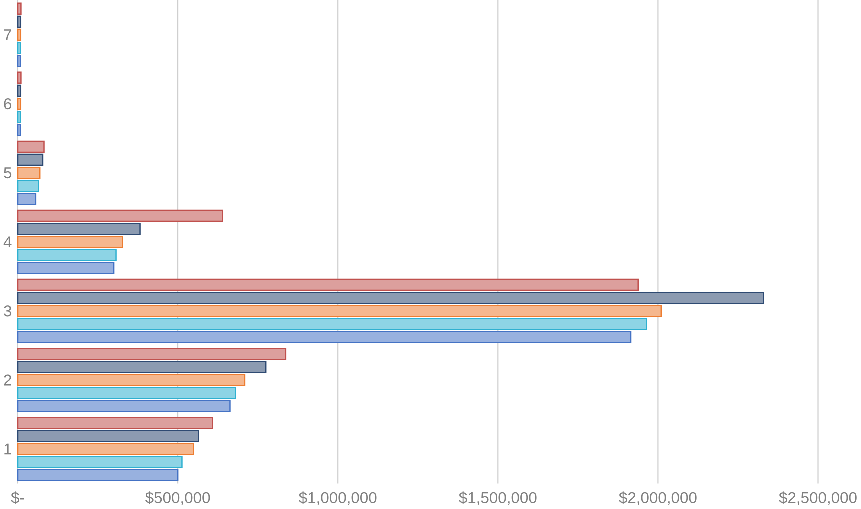  What do you see at coordinates (8, 173) in the screenshot?
I see `y-tick-label: 5` at bounding box center [8, 173].